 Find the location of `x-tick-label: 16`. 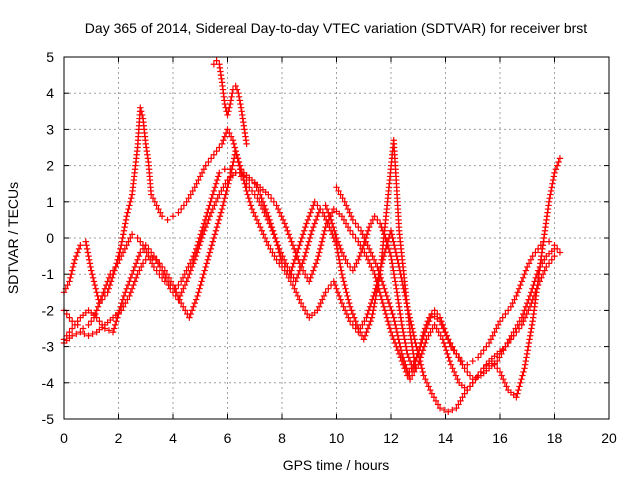

x-tick-label: 16 is located at coordinates (500, 438).